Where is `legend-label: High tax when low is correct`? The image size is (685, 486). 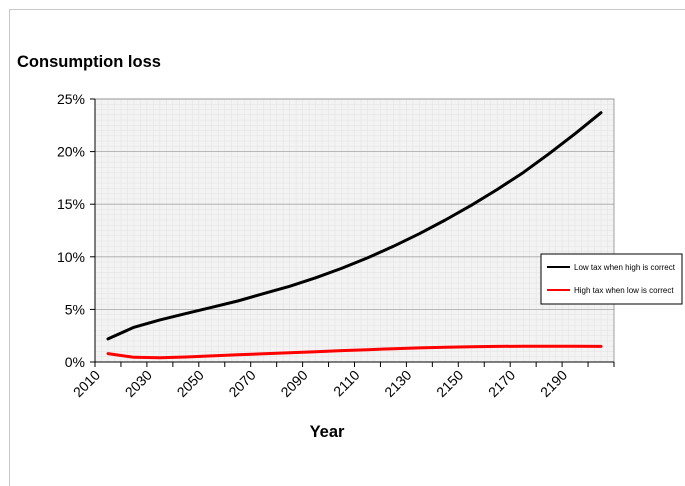 legend-label: High tax when low is correct is located at coordinates (624, 290).